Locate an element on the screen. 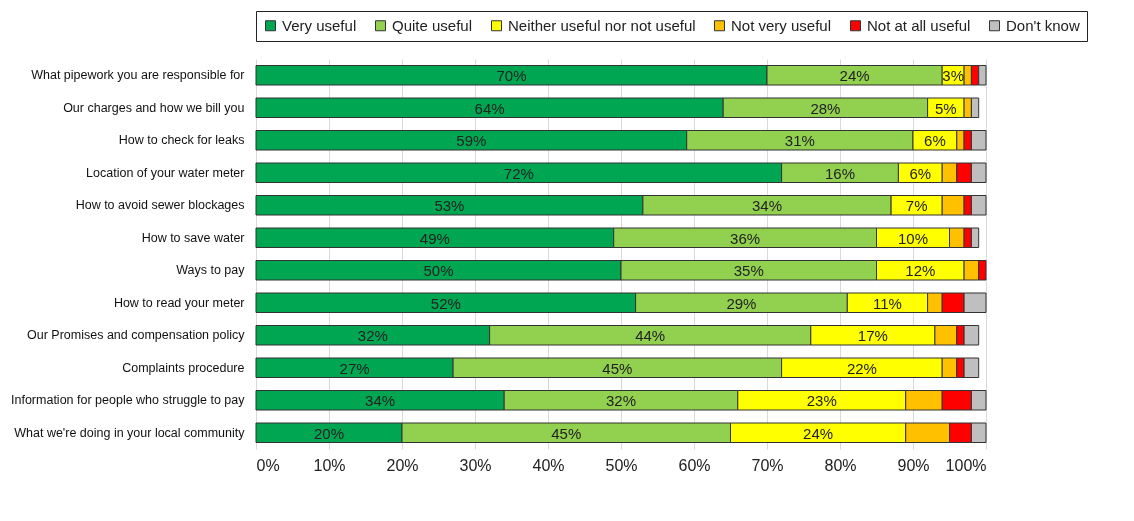  data-label: 22% is located at coordinates (861, 368).